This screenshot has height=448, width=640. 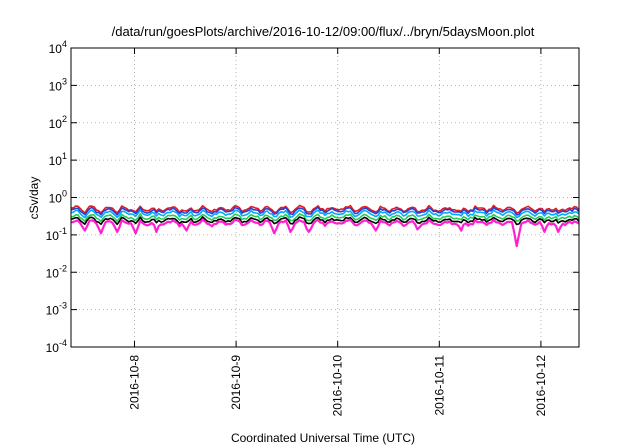 What do you see at coordinates (34, 198) in the screenshot?
I see `y-axis-label: cSv/day` at bounding box center [34, 198].